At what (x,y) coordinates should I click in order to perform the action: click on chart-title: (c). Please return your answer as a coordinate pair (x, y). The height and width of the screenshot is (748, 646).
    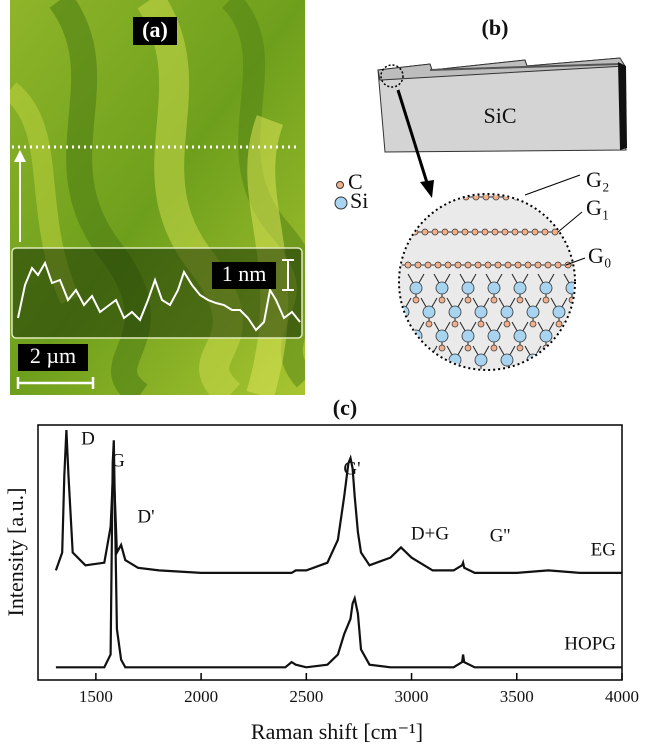
    Looking at the image, I should click on (345, 407).